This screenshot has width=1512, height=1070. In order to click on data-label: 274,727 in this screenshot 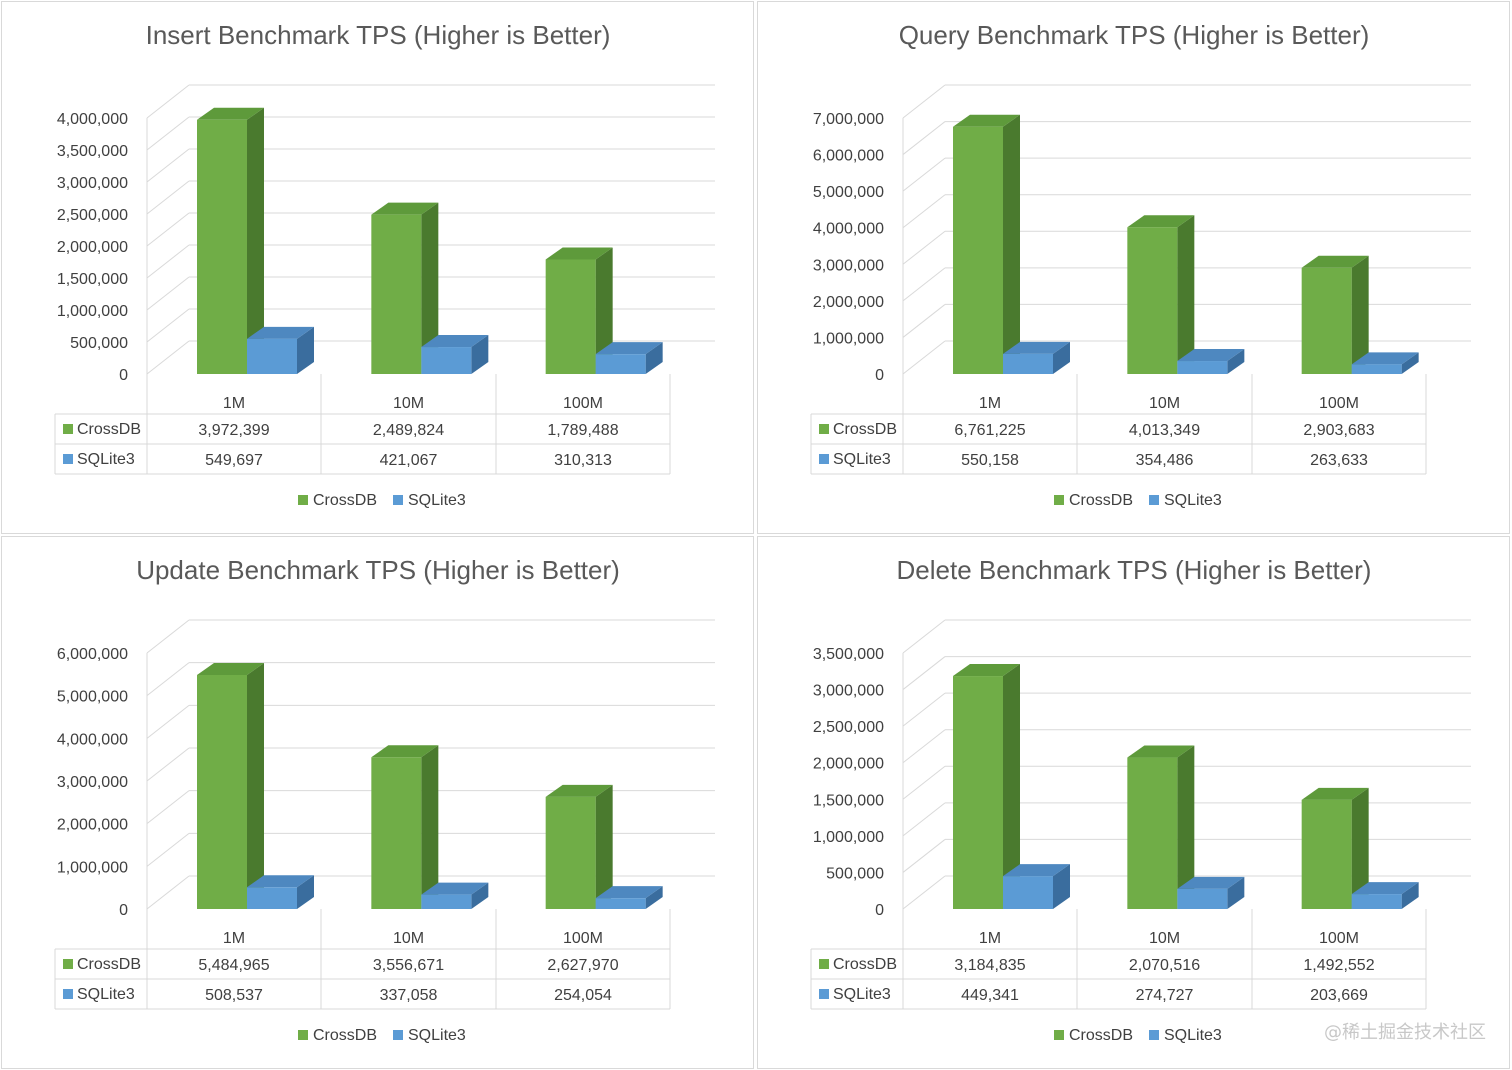, I will do `click(1165, 995)`.